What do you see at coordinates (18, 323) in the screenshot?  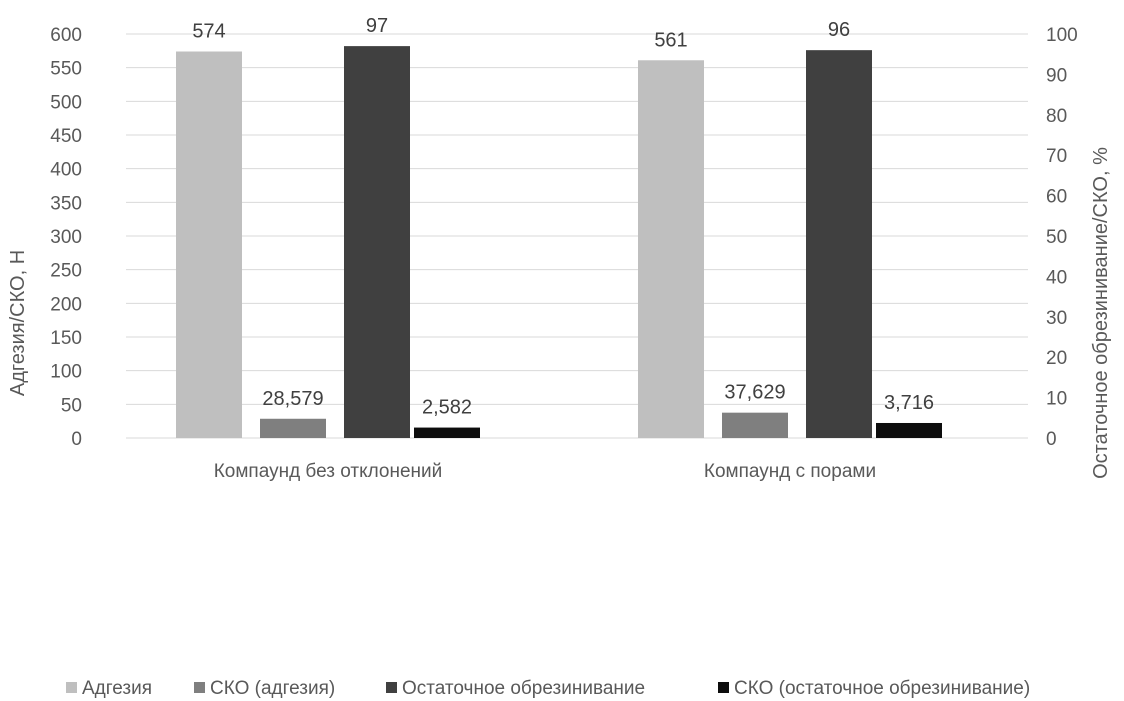 I see `left-axis-title: Адгезия/СКО, Н` at bounding box center [18, 323].